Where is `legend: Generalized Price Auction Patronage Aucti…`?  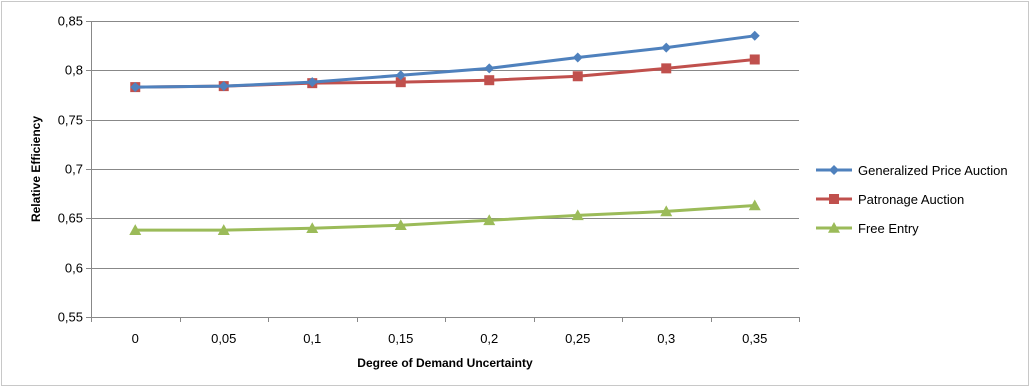 legend: Generalized Price Auction Patronage Aucti… is located at coordinates (912, 199).